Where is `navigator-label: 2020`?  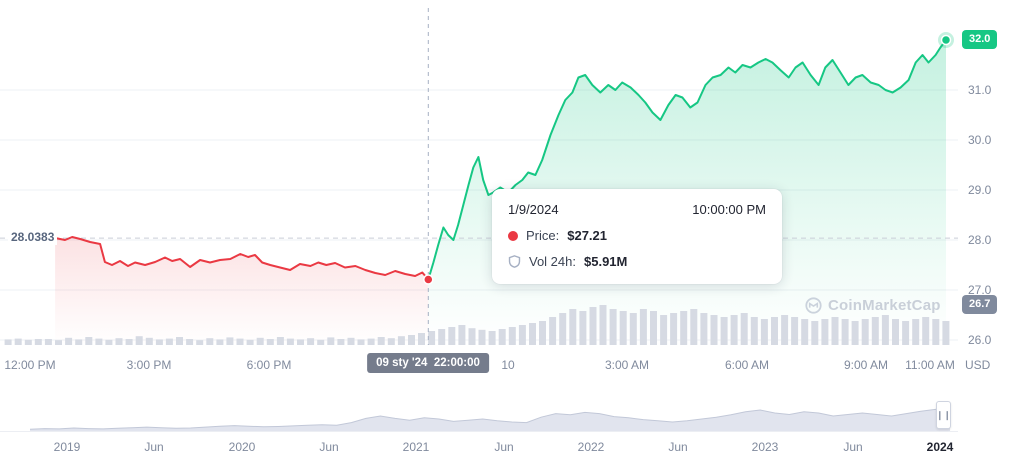 navigator-label: 2020 is located at coordinates (242, 447).